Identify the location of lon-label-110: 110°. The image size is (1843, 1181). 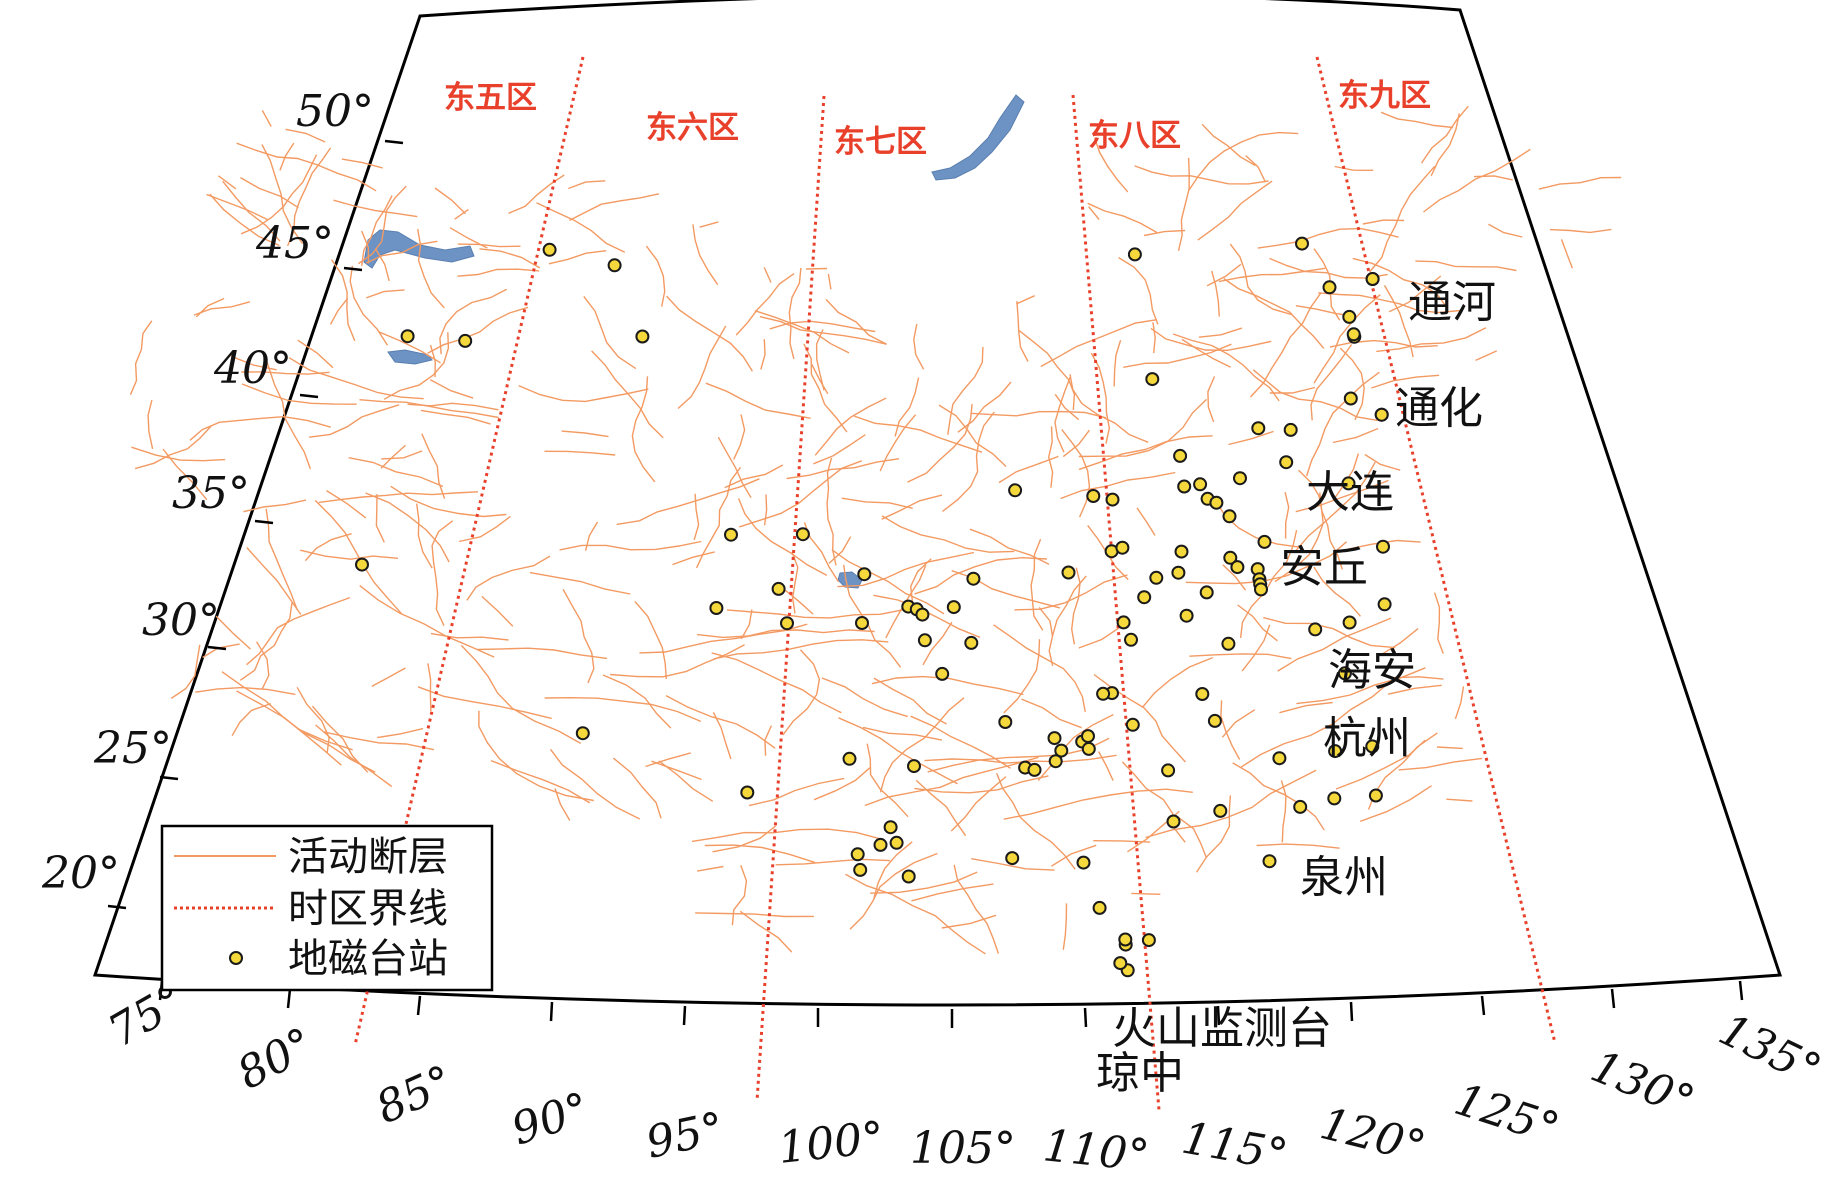
(1096, 1150).